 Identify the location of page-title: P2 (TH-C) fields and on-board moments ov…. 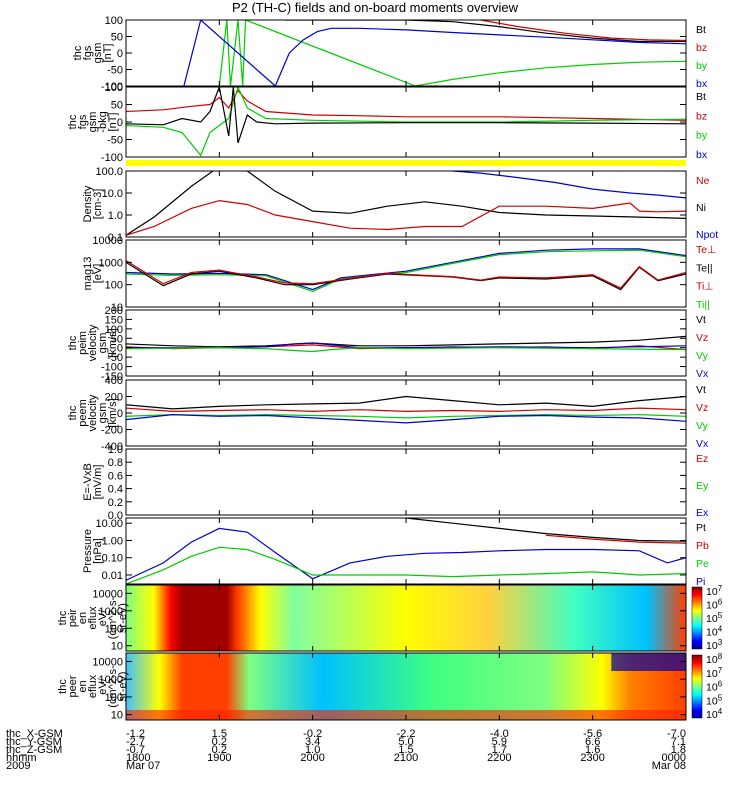
(375, 7).